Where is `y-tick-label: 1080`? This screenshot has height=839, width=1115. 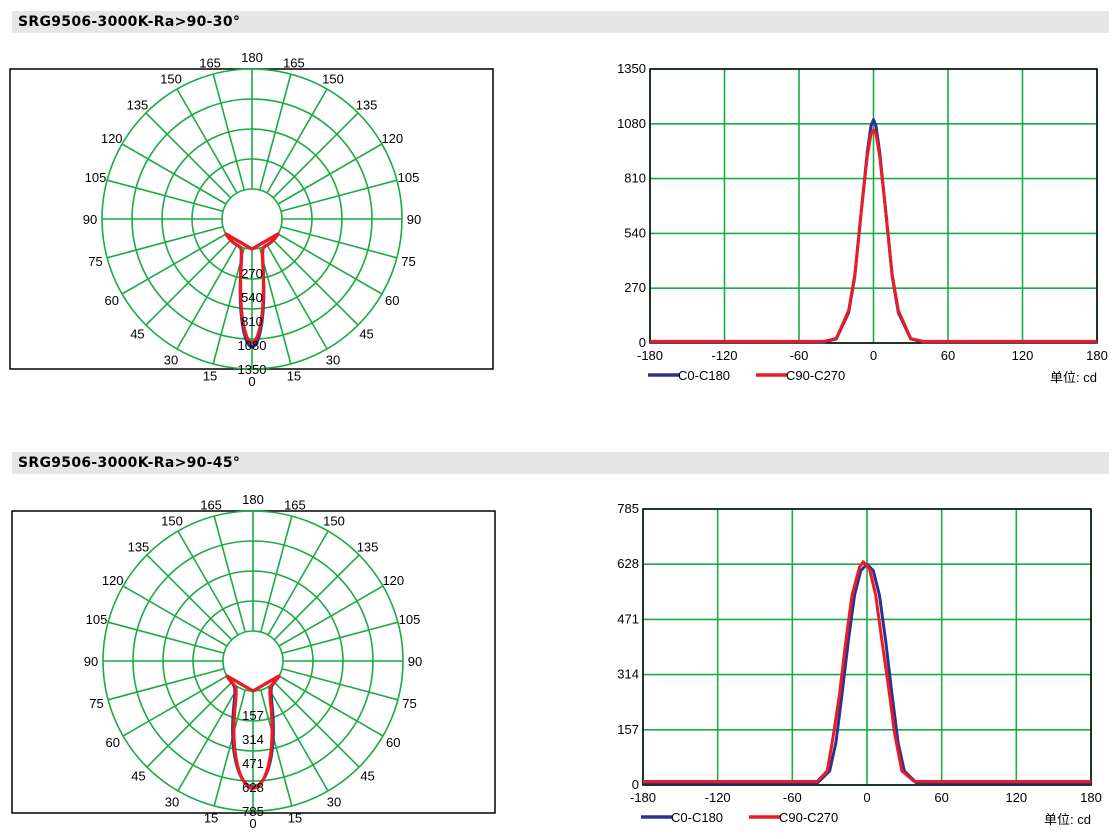
y-tick-label: 1080 is located at coordinates (631, 123).